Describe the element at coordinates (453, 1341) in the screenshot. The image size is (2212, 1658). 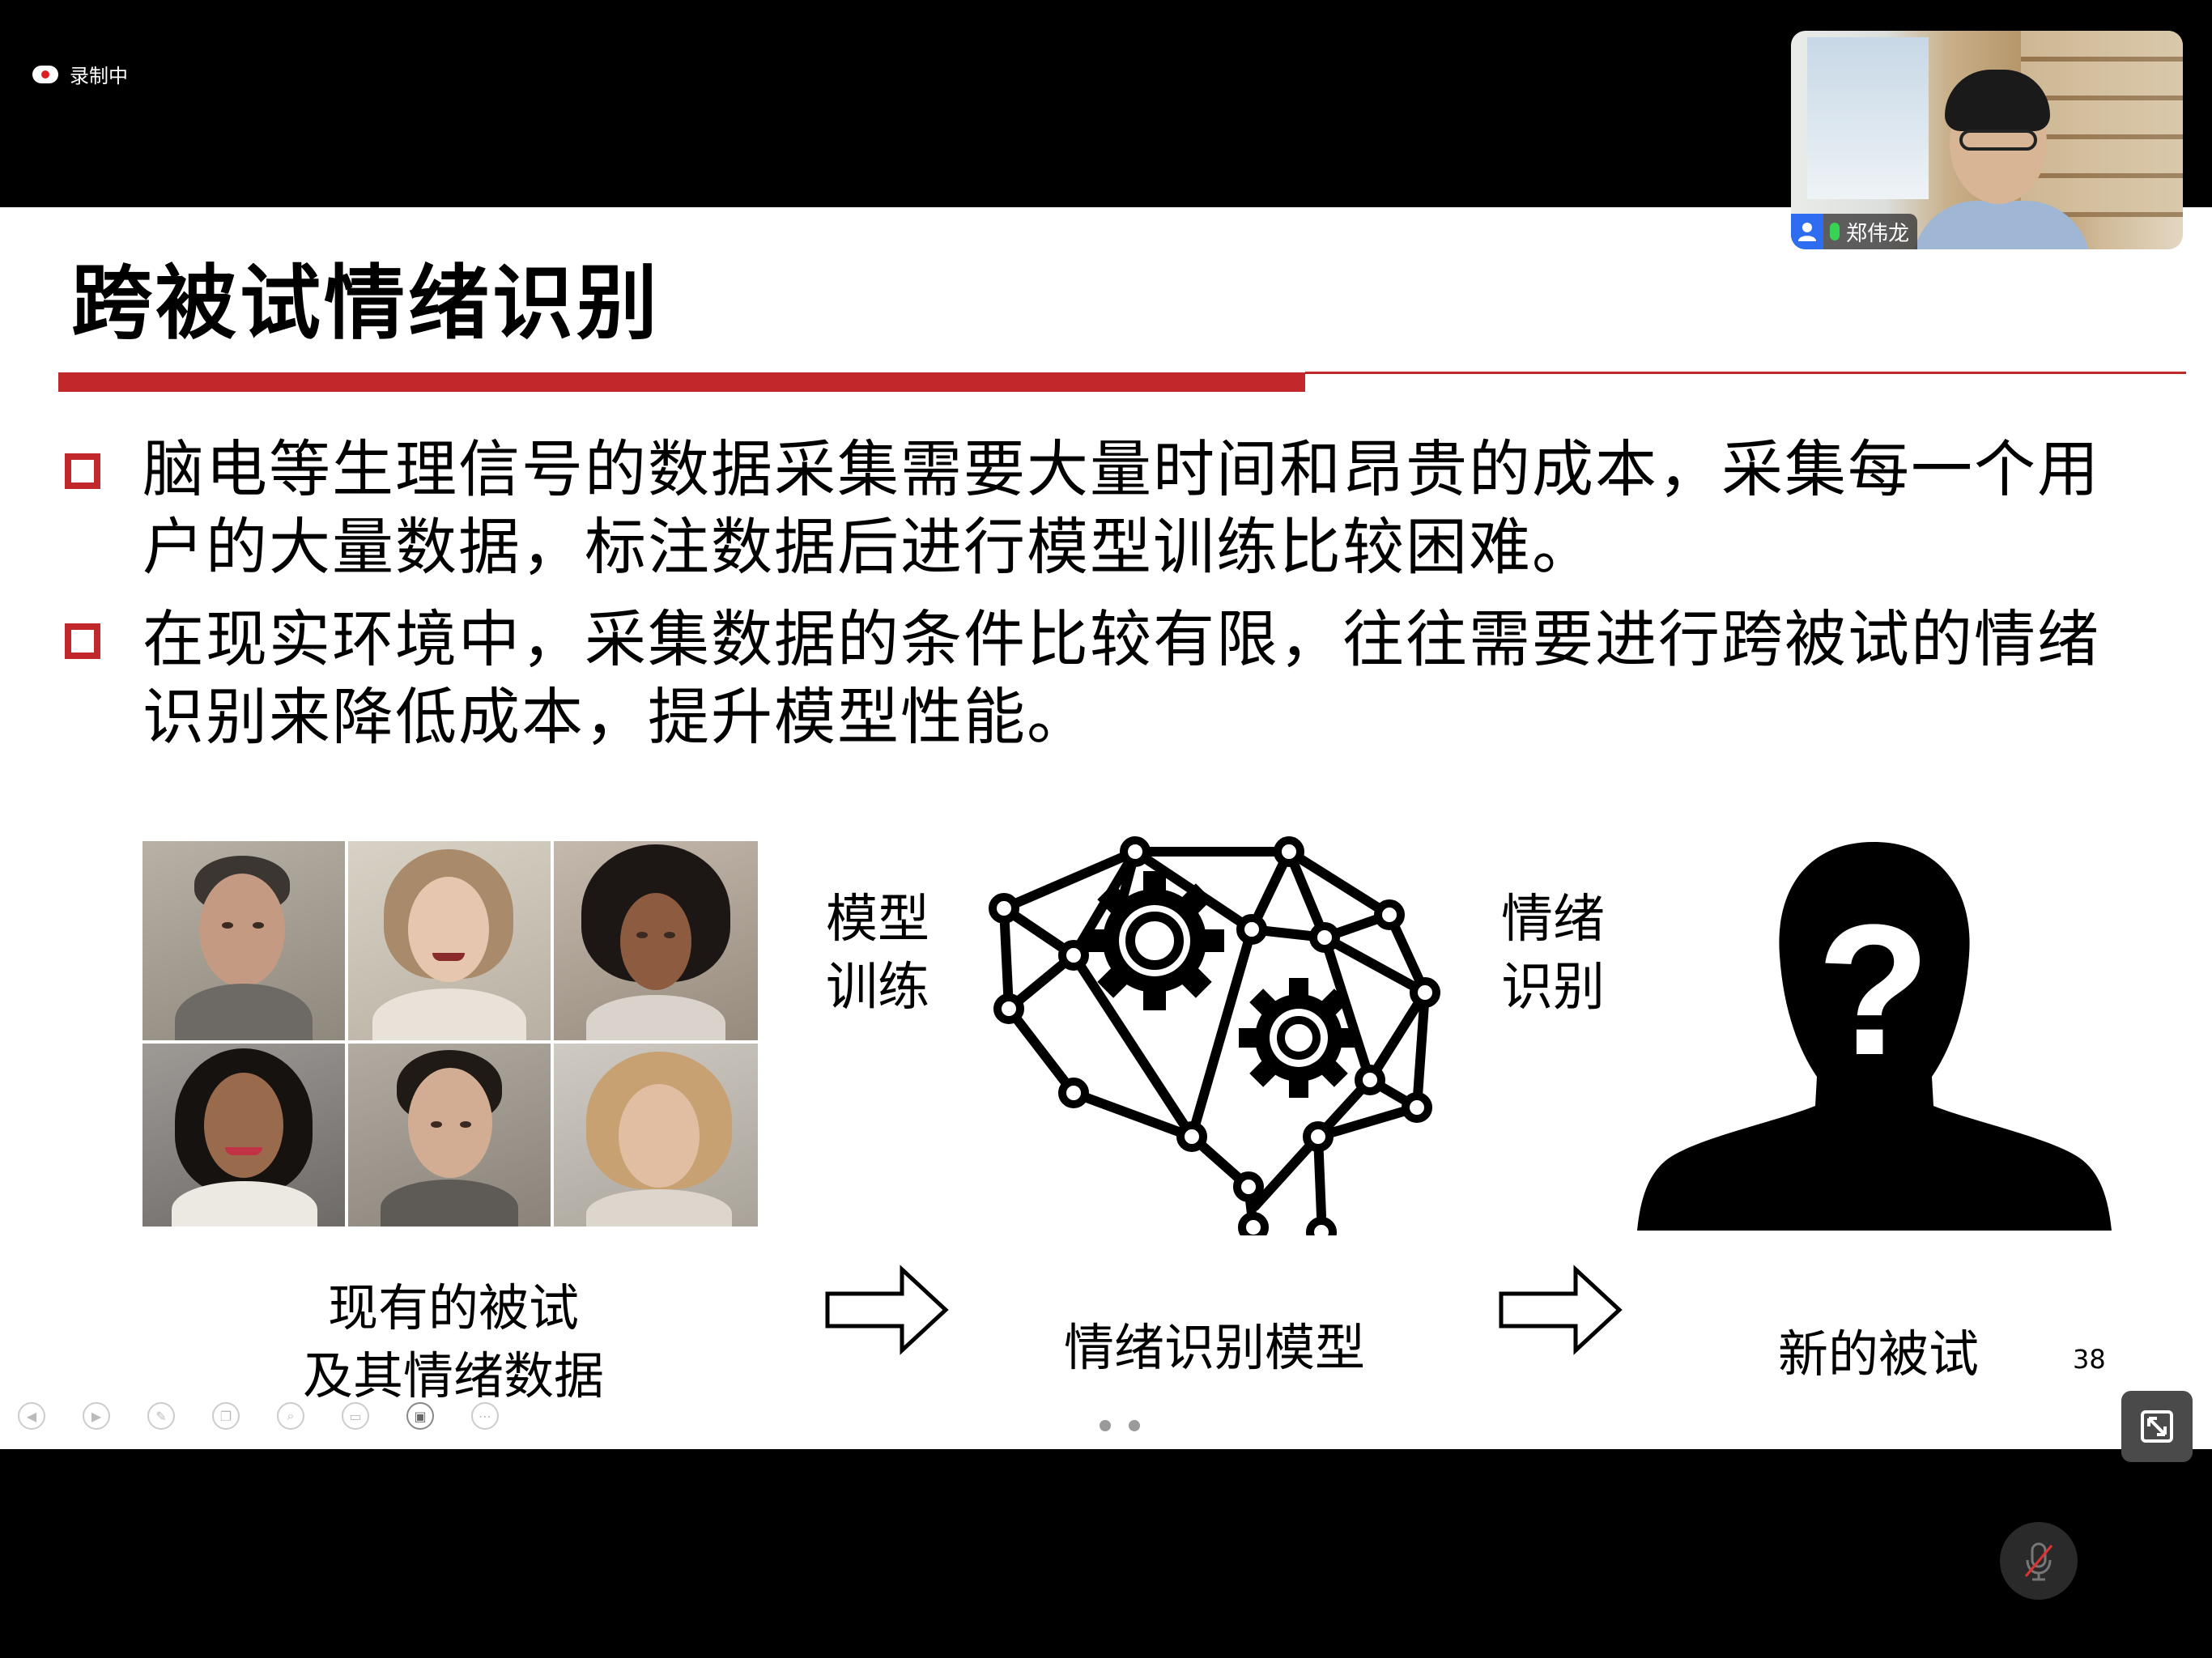
I see `existing-subjects-caption: 现有的被试 及其情绪数据` at that location.